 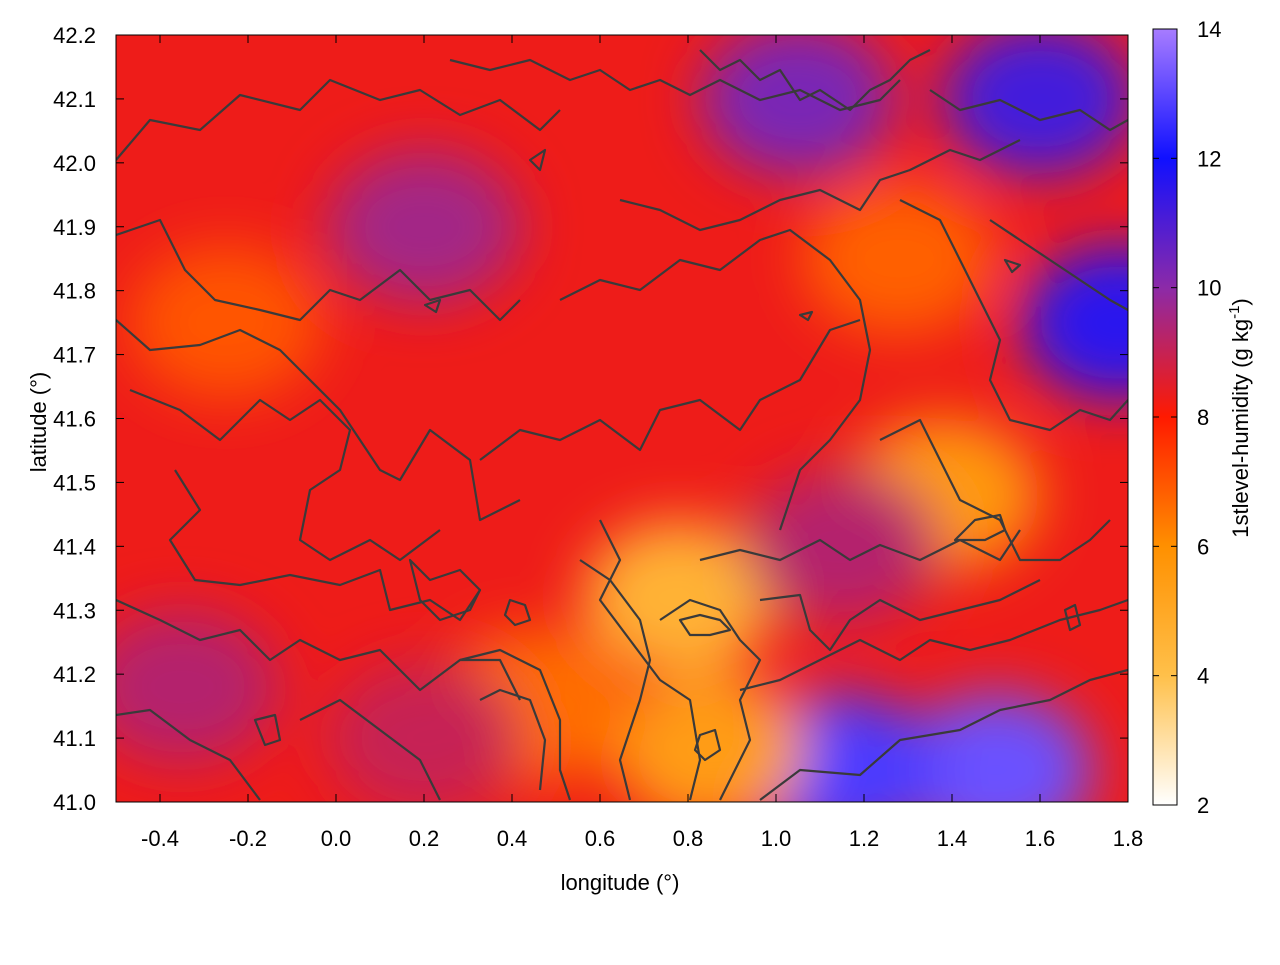 What do you see at coordinates (996, 747) in the screenshot?
I see `field-region-sea-southeast` at bounding box center [996, 747].